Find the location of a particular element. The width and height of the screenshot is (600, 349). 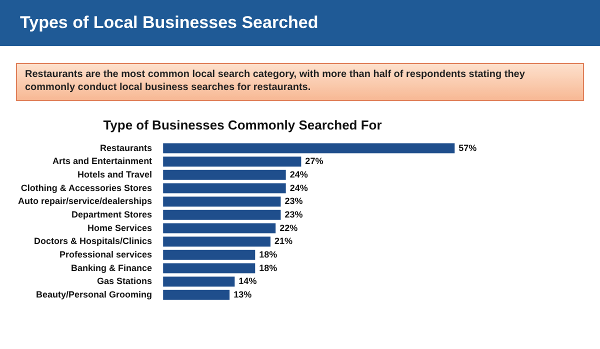

y-tick-label: Department Stores is located at coordinates (112, 214).